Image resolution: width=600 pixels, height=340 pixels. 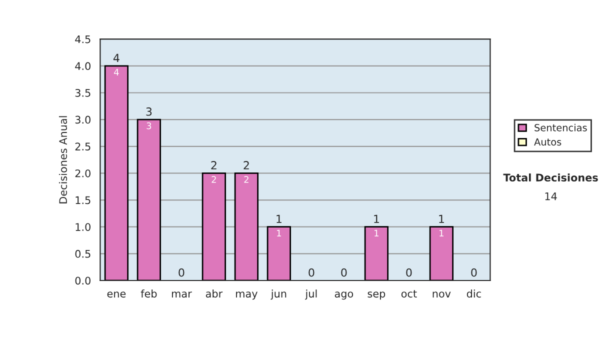 I want to click on total-label: 3, so click(x=149, y=111).